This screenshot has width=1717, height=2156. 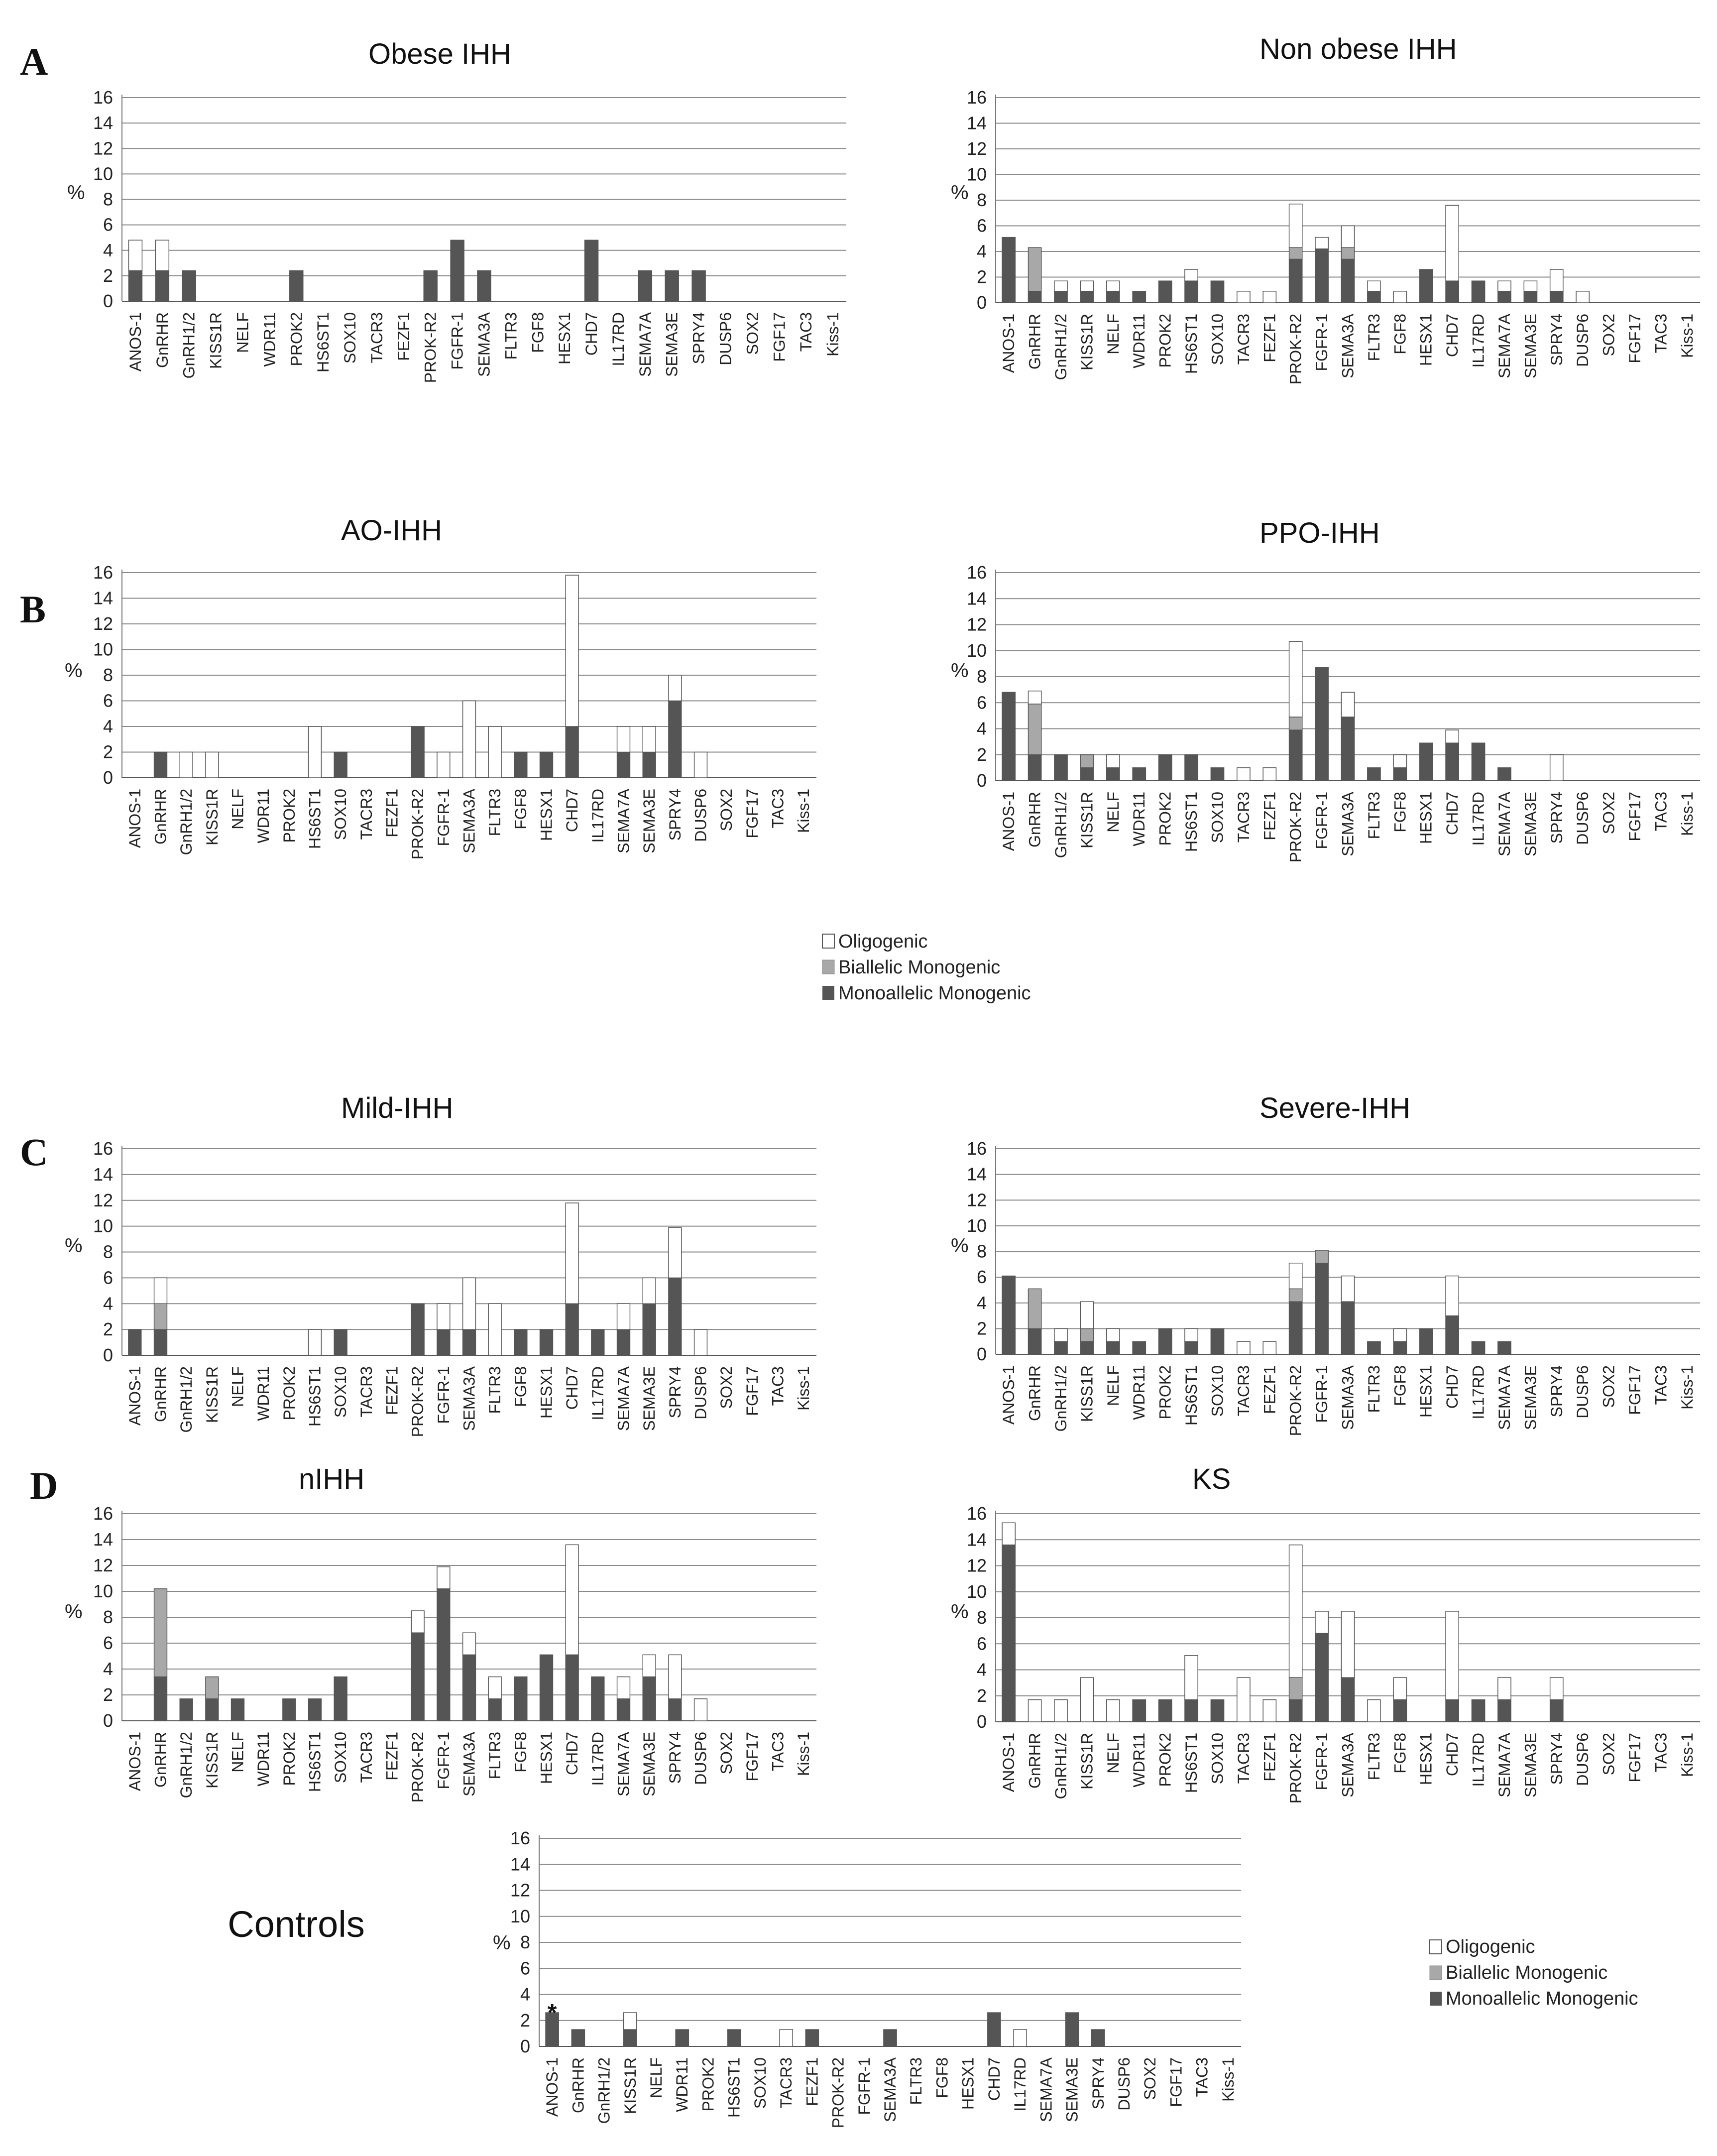 What do you see at coordinates (1191, 767) in the screenshot?
I see `bar-monoallelic-hs6st1` at bounding box center [1191, 767].